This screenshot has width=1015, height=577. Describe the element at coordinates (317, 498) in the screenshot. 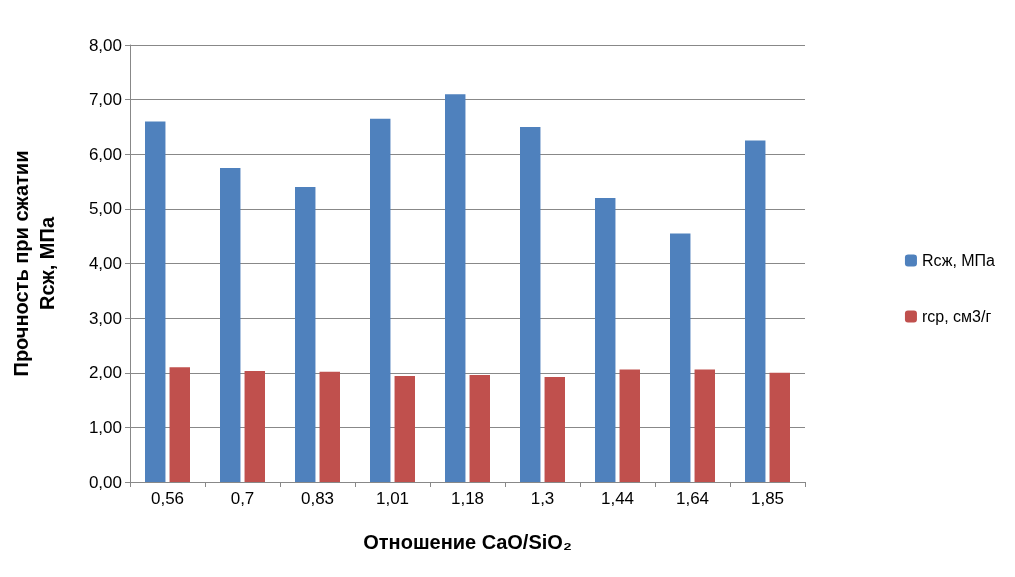

I see `x-tick-label: 0,83` at that location.